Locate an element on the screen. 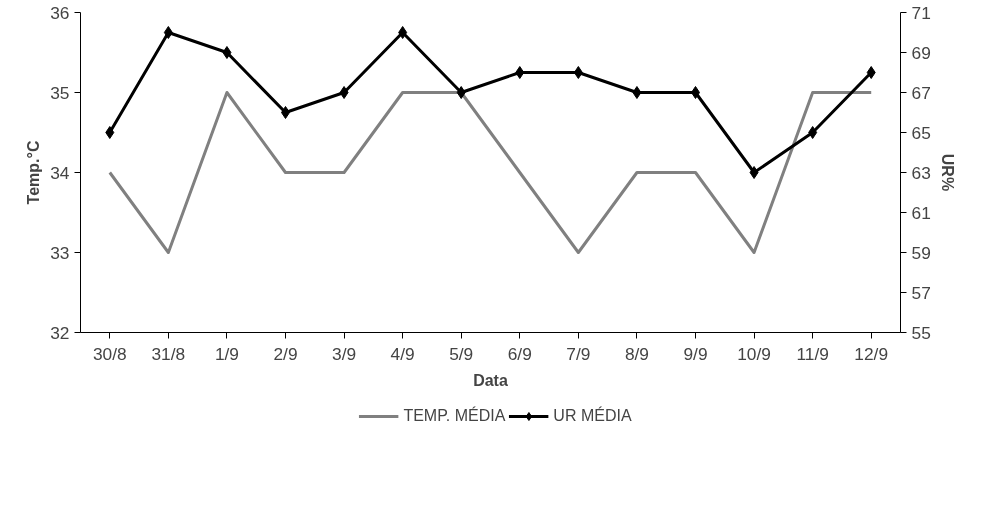 The height and width of the screenshot is (529, 1004). y-tick-label: 33 is located at coordinates (60, 252).